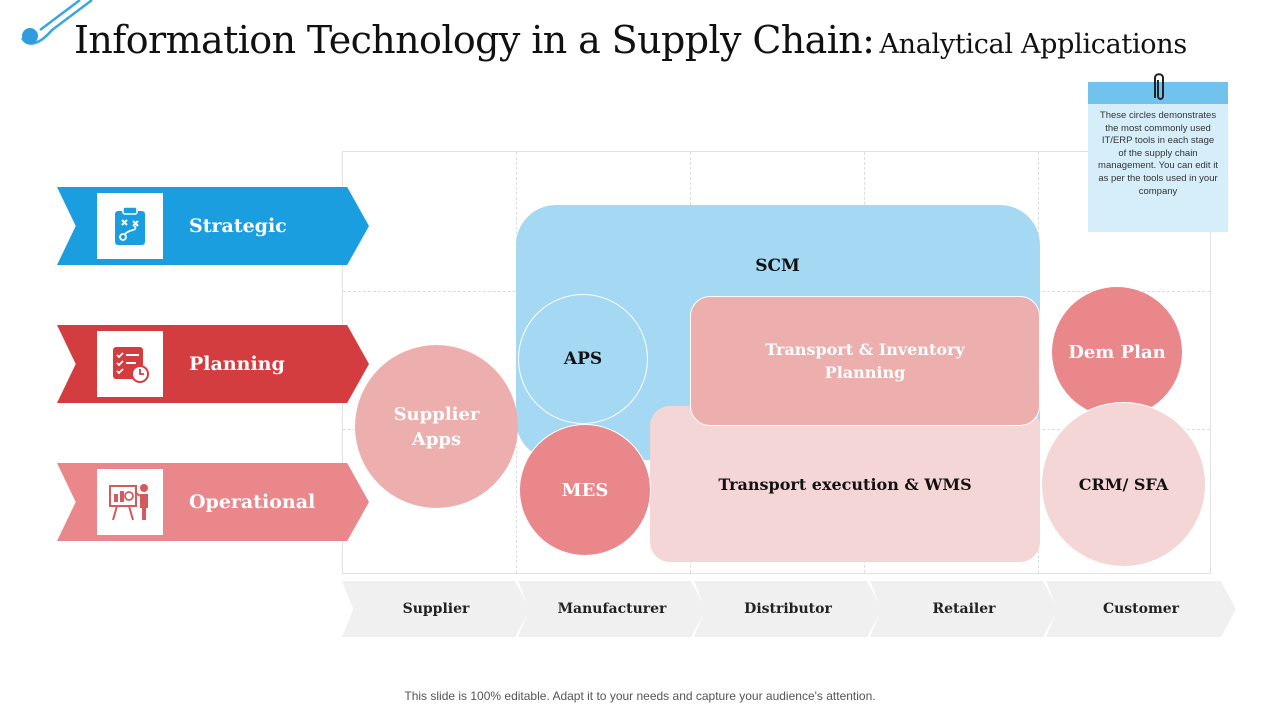 Image resolution: width=1280 pixels, height=720 pixels. I want to click on level-operational: Operational, so click(213, 502).